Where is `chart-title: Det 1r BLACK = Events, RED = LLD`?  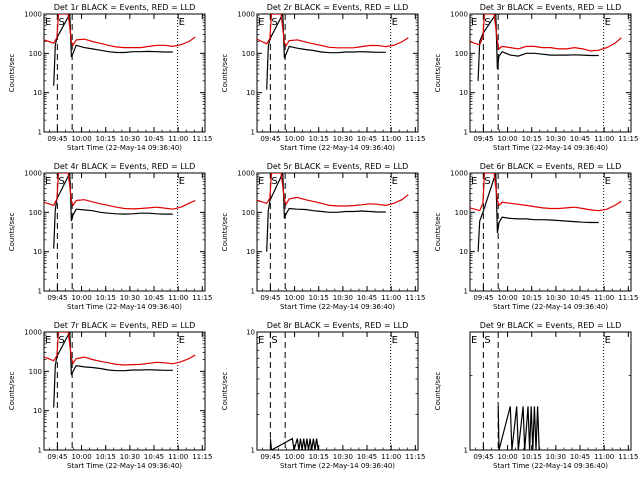
chart-title: Det 1r BLACK = Events, RED = LLD is located at coordinates (125, 7).